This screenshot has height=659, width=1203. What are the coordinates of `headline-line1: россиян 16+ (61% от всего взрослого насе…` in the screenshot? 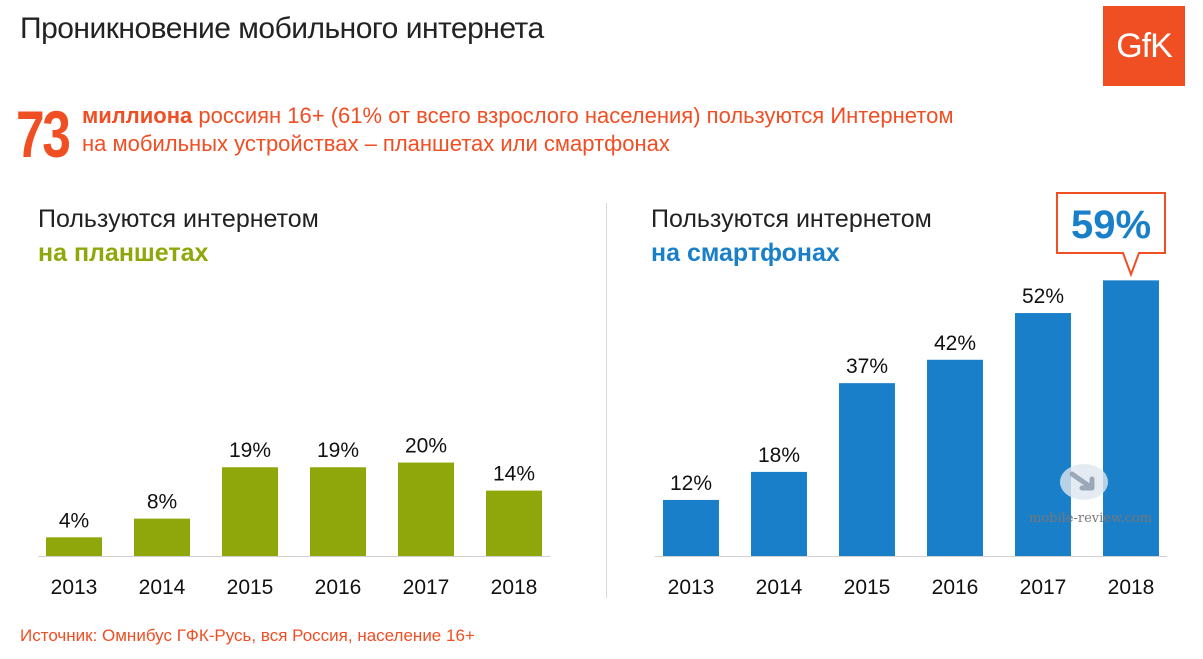 It's located at (573, 115).